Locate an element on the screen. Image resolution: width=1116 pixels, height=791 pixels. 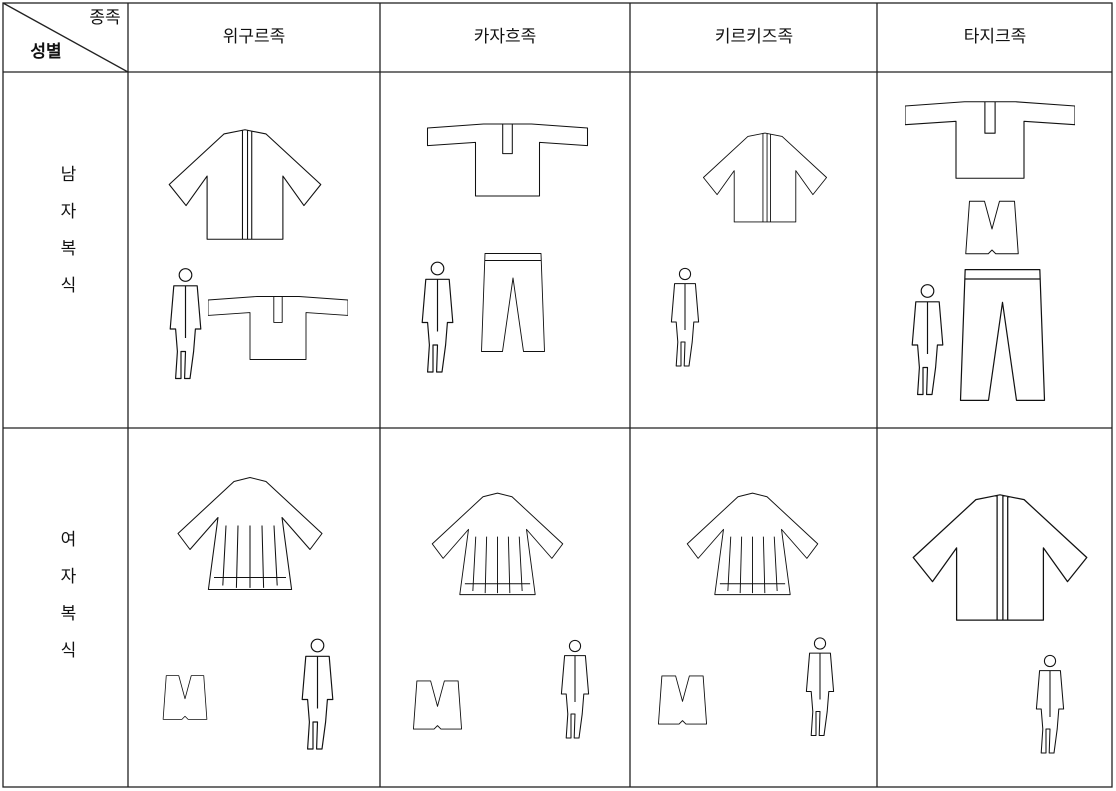
row-label: 여자복식 is located at coordinates (66, 604).